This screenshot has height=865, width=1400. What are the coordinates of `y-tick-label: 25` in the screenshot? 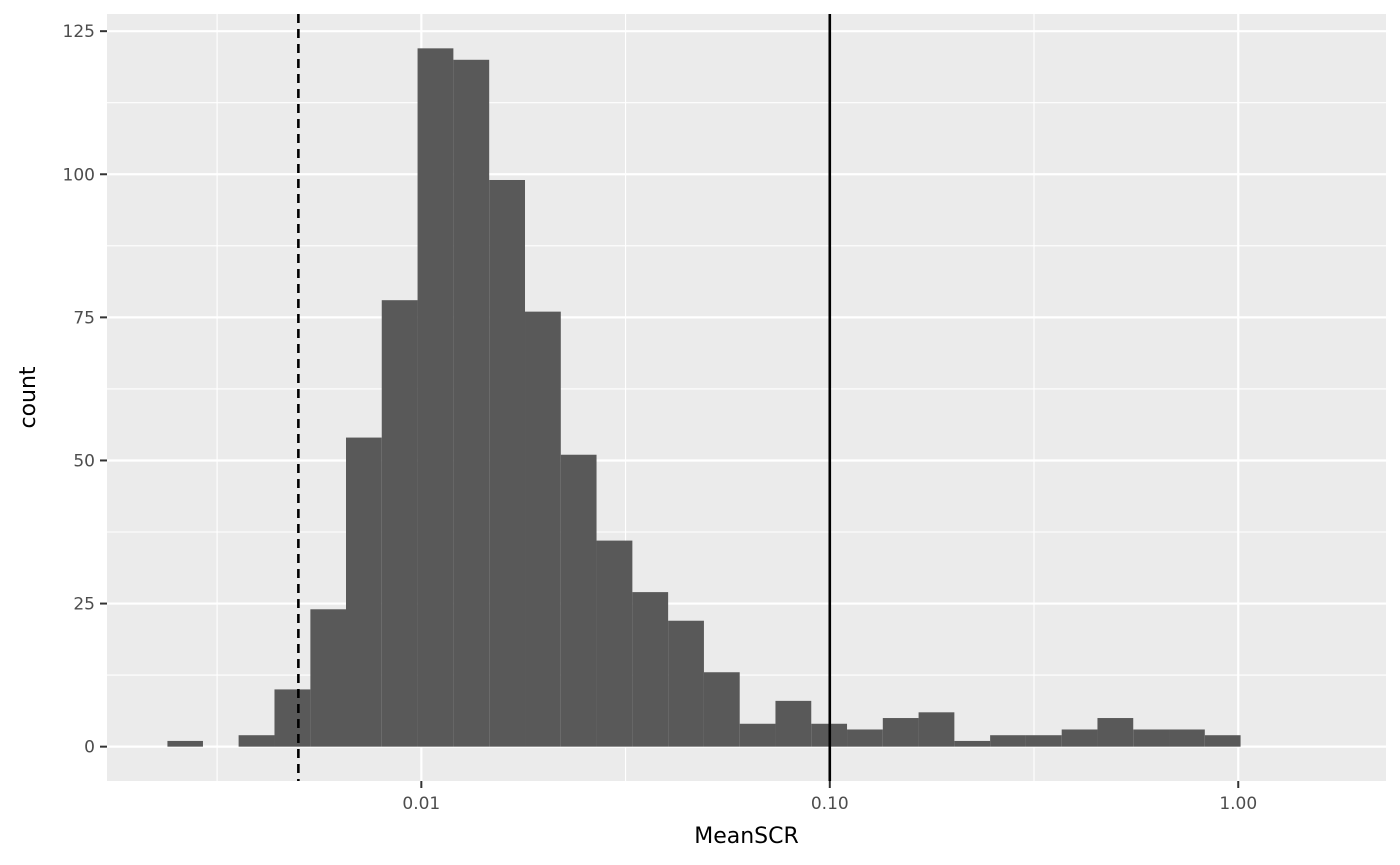 It's located at (84, 605).